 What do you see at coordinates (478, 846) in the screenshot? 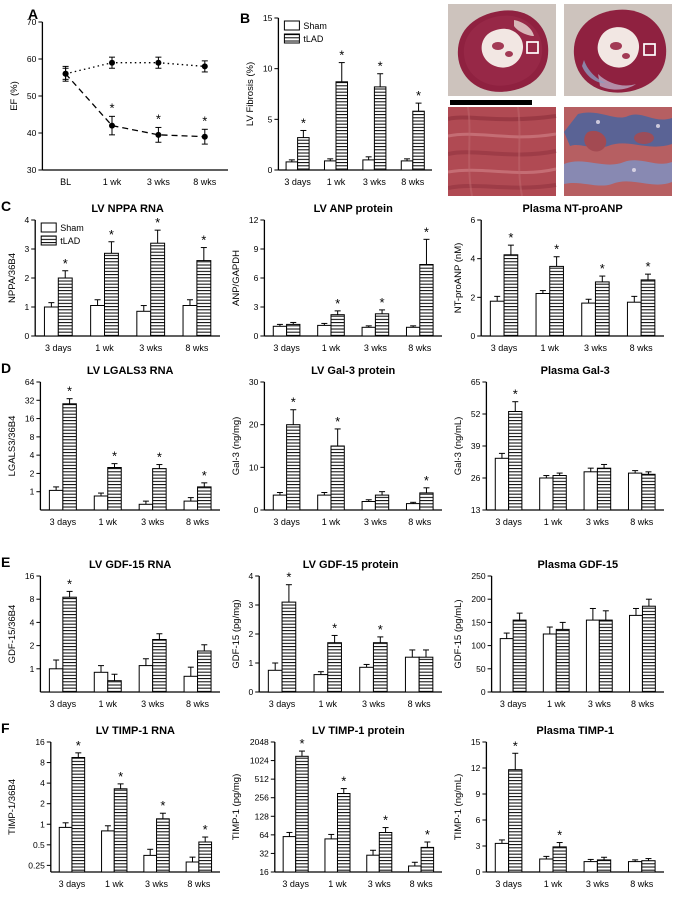
I see `svg-text: 3` at bounding box center [478, 846].